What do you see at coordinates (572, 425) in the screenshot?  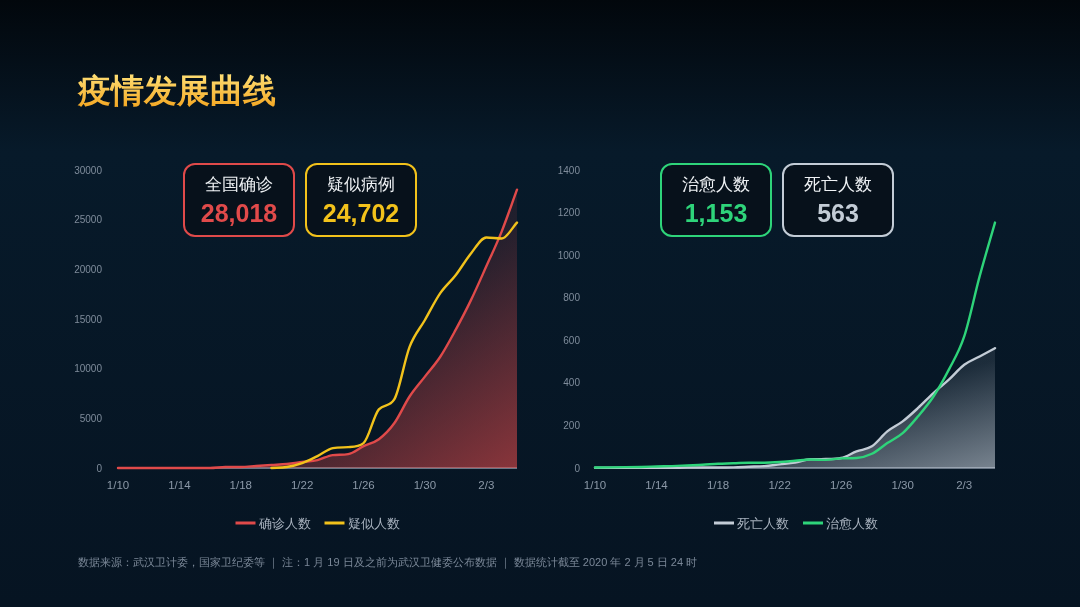 I see `y-tick-label: 200` at bounding box center [572, 425].